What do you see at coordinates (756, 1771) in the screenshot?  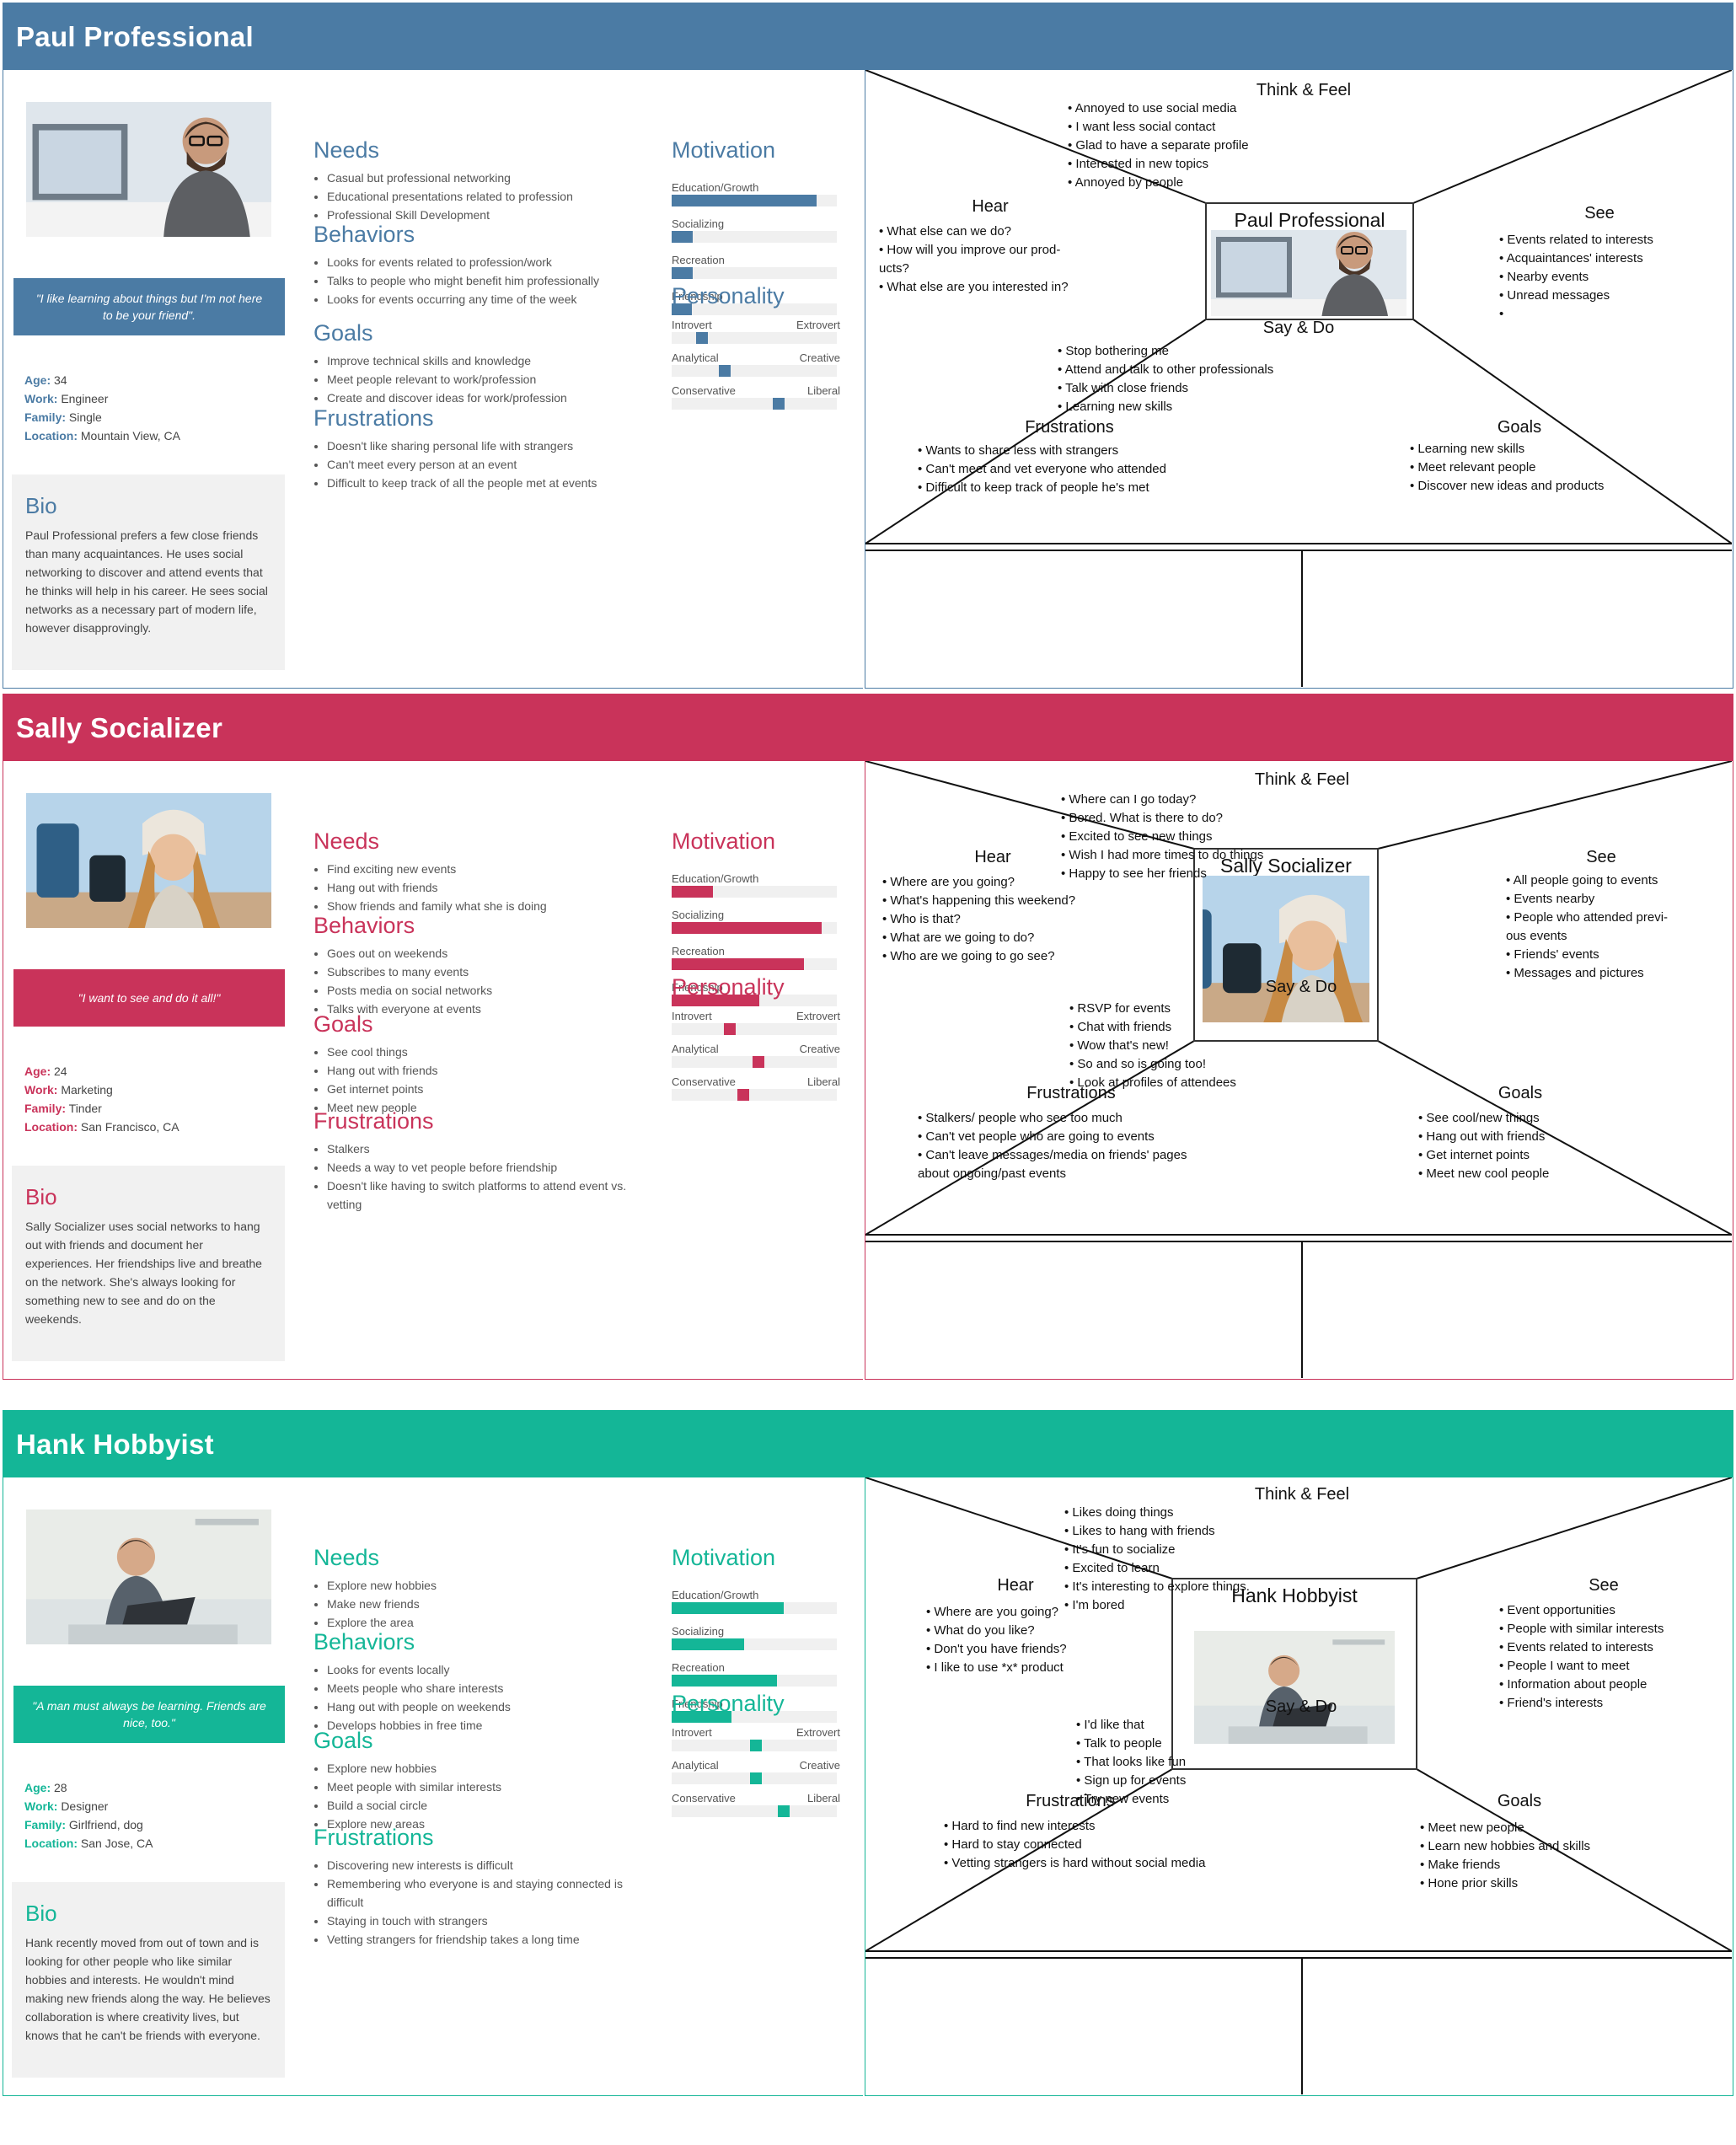 I see `personality-row: Analytical Creative` at bounding box center [756, 1771].